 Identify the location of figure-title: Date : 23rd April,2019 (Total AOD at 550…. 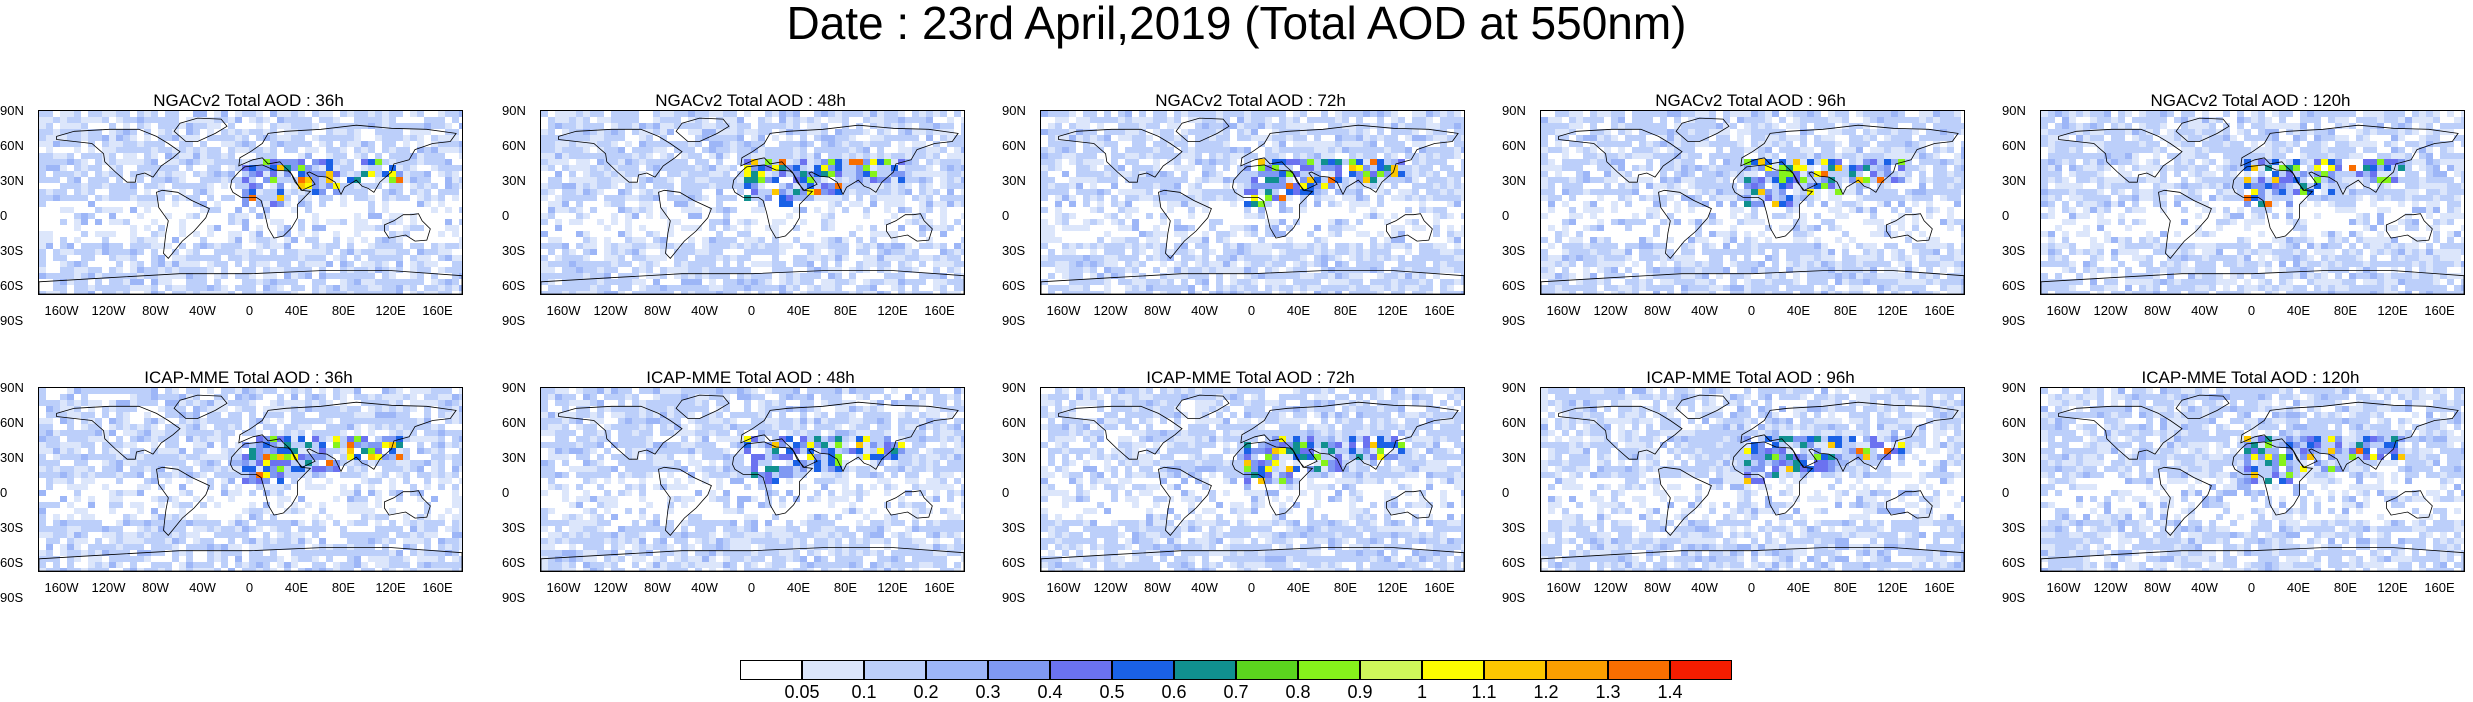
(1236, 30).